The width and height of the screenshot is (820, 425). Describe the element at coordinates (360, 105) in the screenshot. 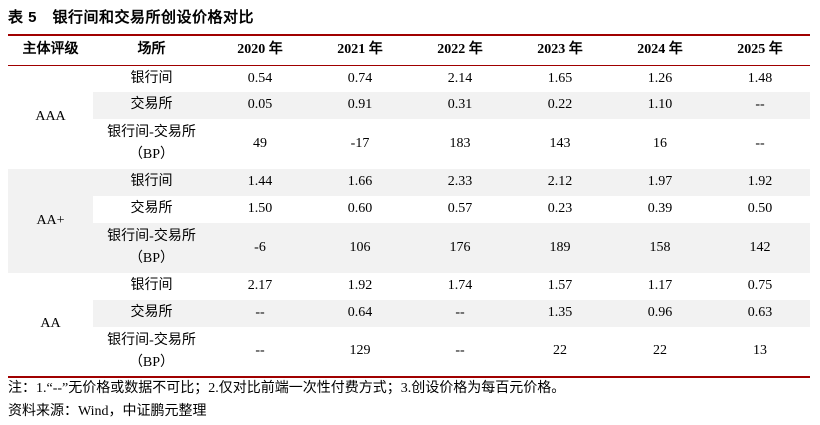

I see `value-cell: 0.91` at that location.